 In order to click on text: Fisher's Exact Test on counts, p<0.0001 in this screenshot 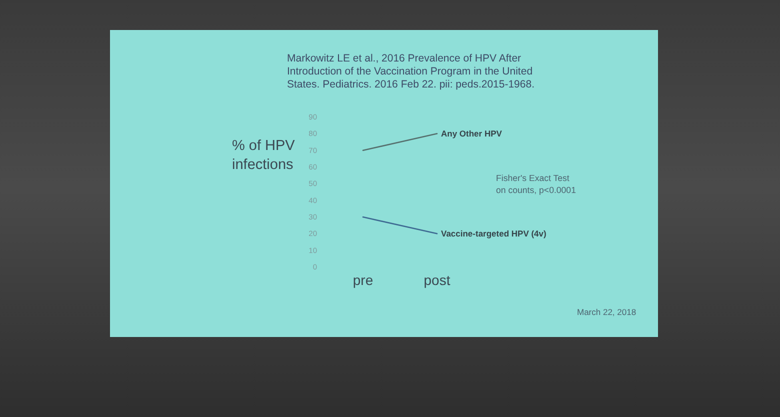, I will do `click(536, 184)`.